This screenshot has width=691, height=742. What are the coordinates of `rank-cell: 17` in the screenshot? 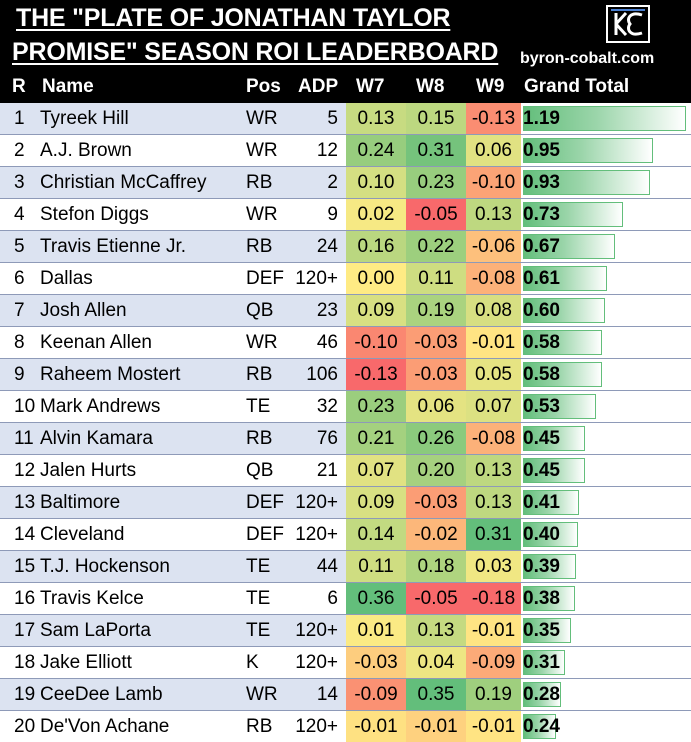 It's located at (20, 631).